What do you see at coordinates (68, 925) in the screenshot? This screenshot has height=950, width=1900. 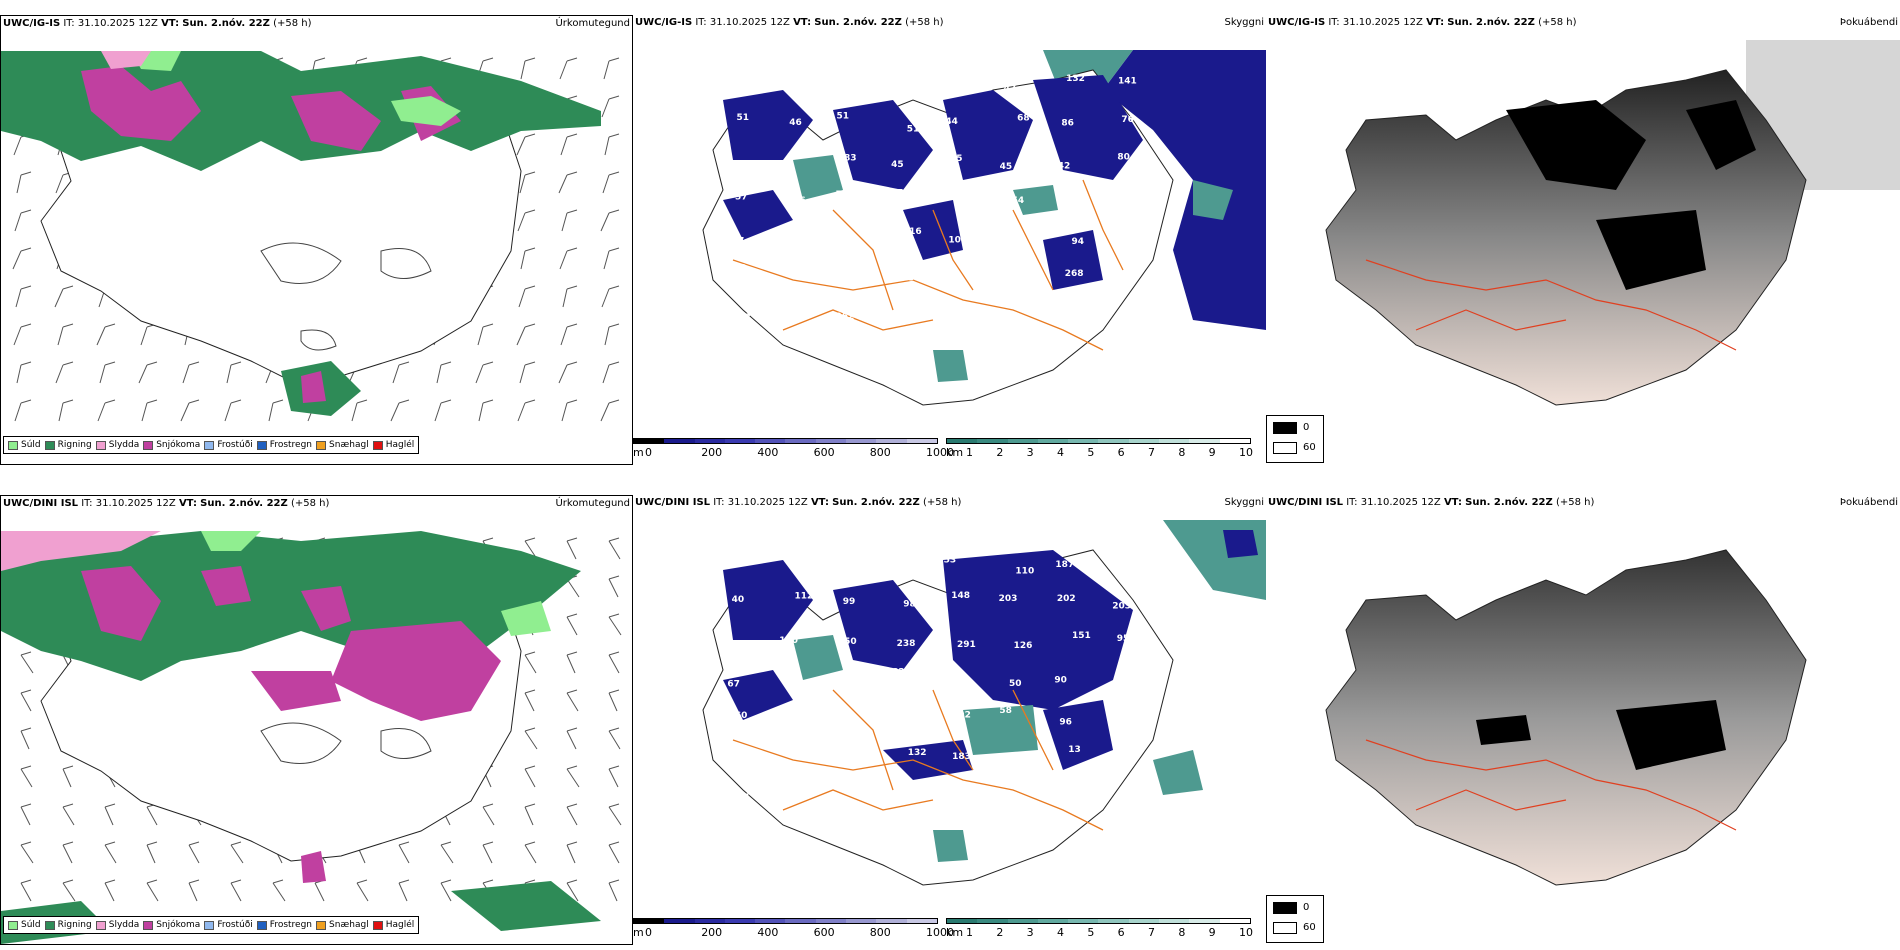 I see `legend-item: Rigning` at bounding box center [68, 925].